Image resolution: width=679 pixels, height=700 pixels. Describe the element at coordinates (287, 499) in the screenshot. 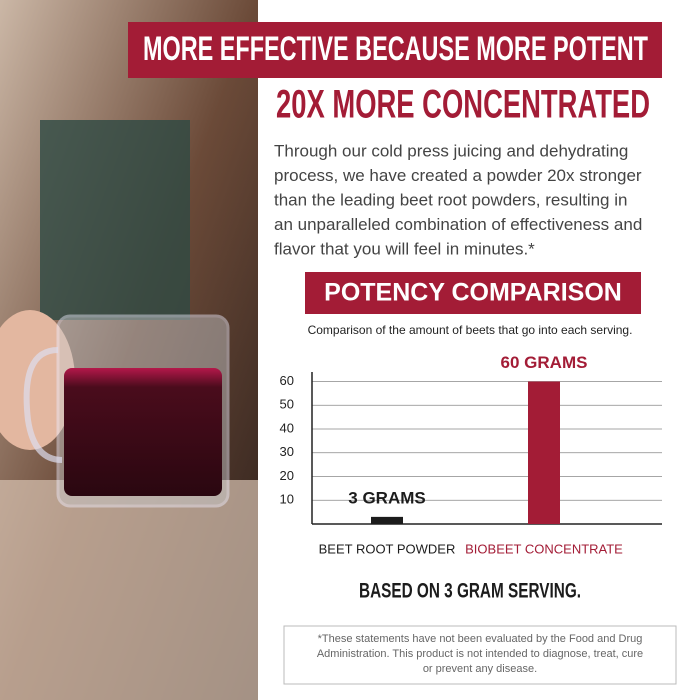

I see `y-tick-label: 10` at that location.